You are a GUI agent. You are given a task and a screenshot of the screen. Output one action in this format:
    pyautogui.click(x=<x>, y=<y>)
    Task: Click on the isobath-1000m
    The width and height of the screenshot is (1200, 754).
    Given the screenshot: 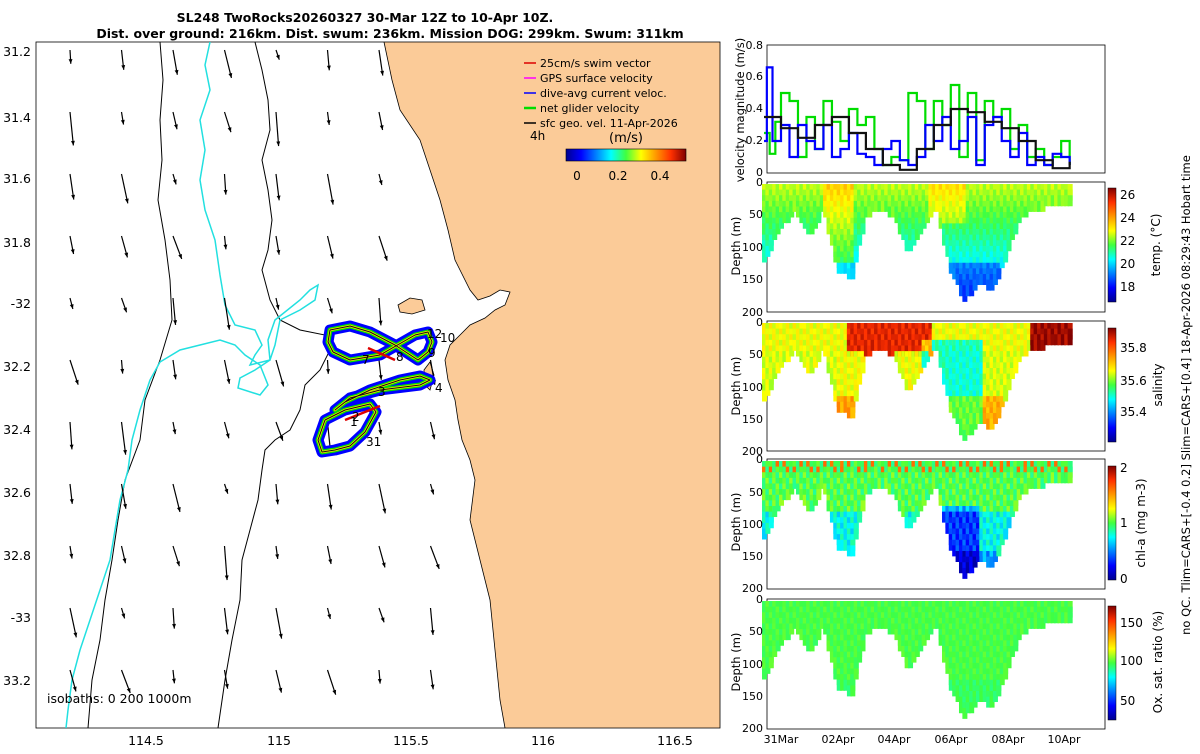 What is the action you would take?
    pyautogui.click(x=130, y=385)
    